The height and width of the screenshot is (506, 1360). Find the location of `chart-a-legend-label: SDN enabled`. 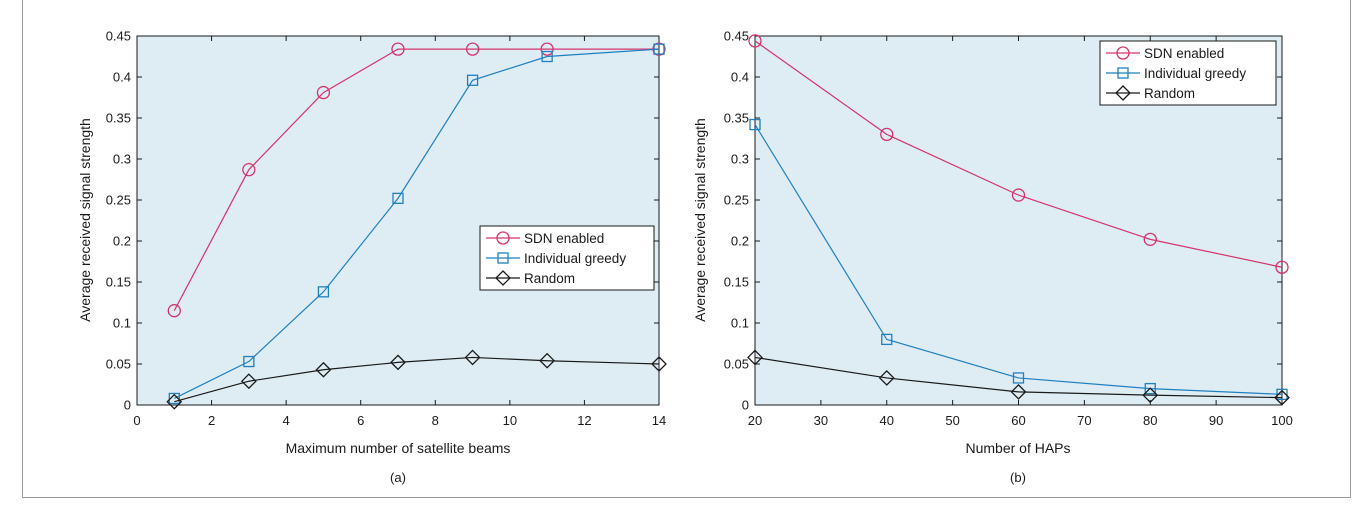

chart-a-legend-label: SDN enabled is located at coordinates (564, 238).